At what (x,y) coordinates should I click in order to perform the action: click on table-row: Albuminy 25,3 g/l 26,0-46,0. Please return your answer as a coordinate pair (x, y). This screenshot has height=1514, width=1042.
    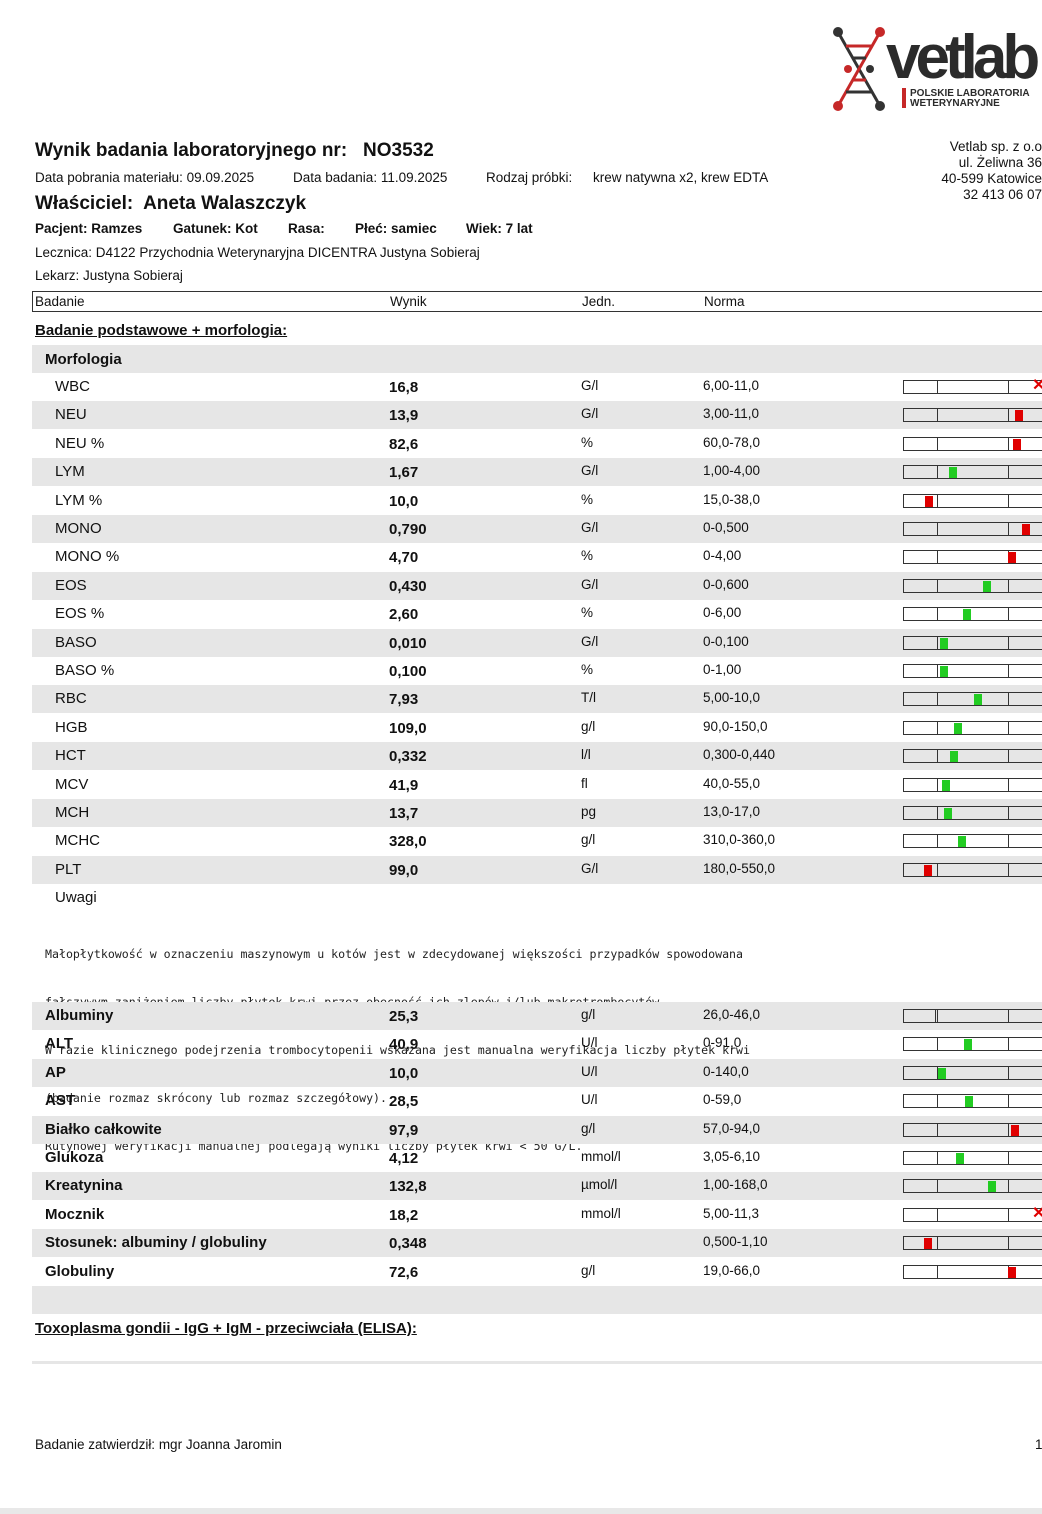
    Looking at the image, I should click on (537, 1016).